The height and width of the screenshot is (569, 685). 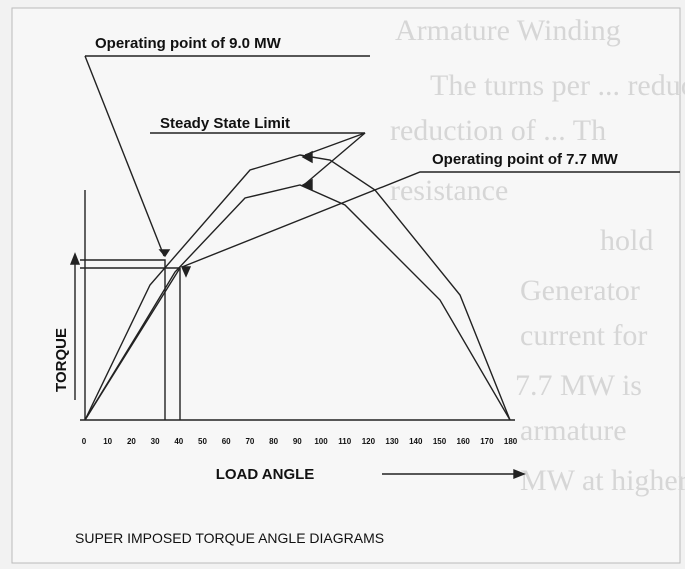 What do you see at coordinates (573, 430) in the screenshot?
I see `background-line: armature` at bounding box center [573, 430].